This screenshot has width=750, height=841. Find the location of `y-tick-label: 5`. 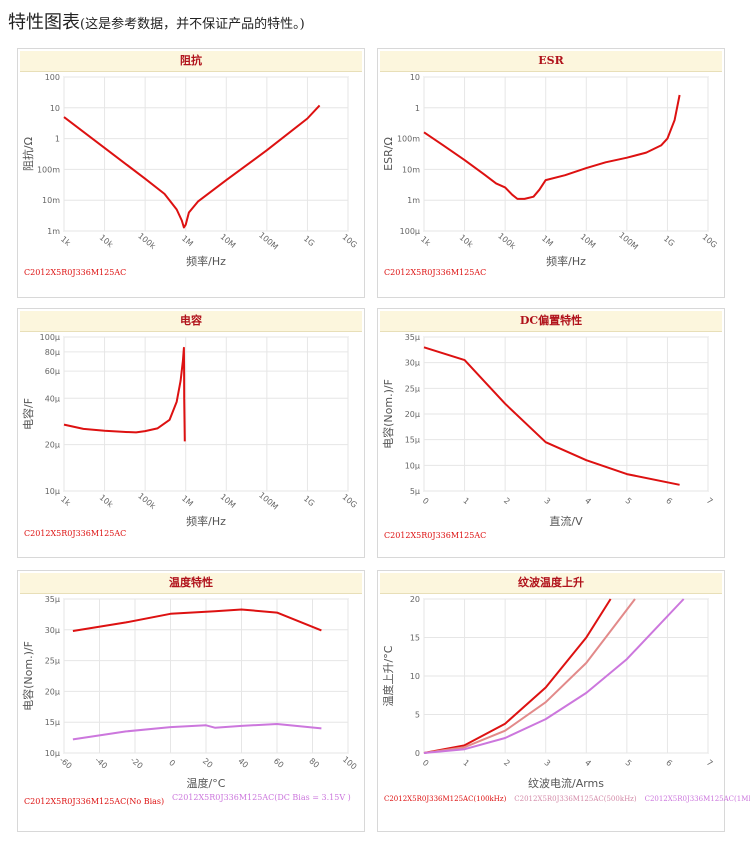

y-tick-label: 5 is located at coordinates (417, 715).